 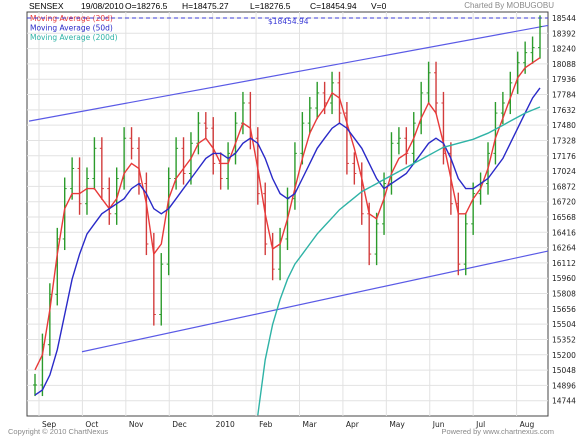 I want to click on close-label: C=18454.94, so click(x=333, y=6).